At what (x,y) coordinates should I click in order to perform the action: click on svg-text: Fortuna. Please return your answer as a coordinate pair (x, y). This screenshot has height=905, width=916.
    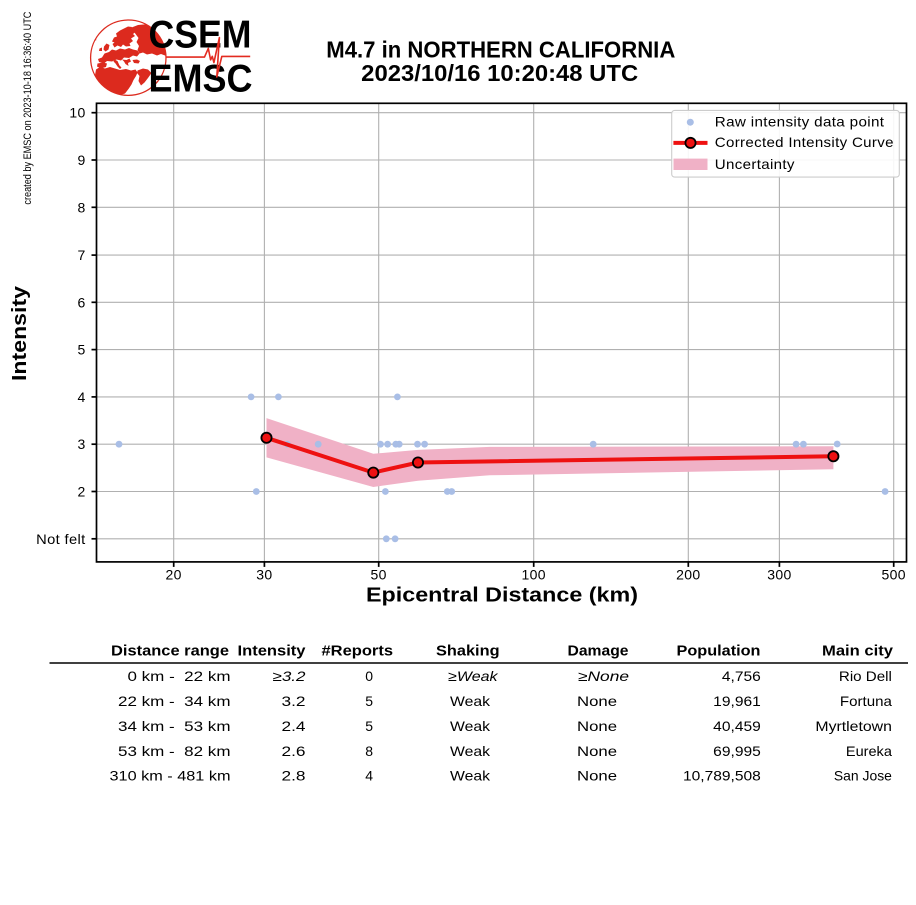
    Looking at the image, I should click on (866, 701).